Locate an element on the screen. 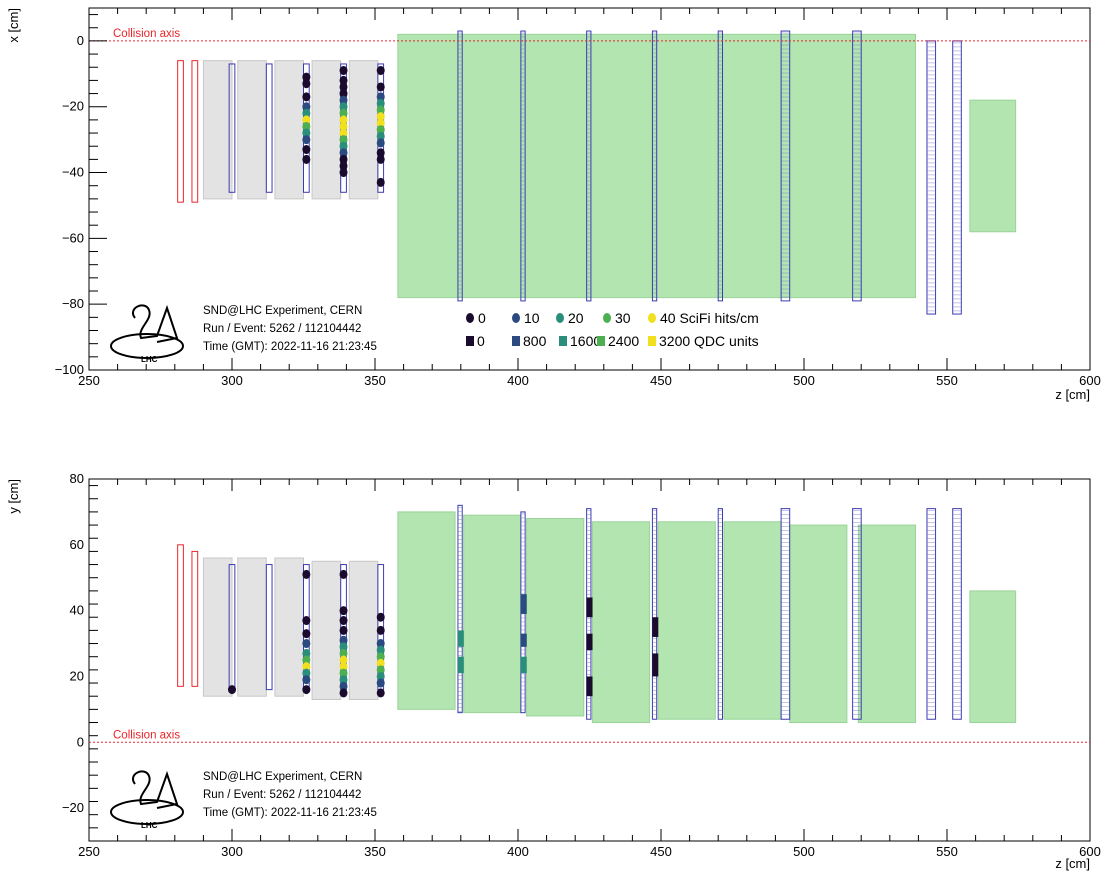 Image resolution: width=1104 pixels, height=871 pixels. x-tick-label: 400 is located at coordinates (518, 851).